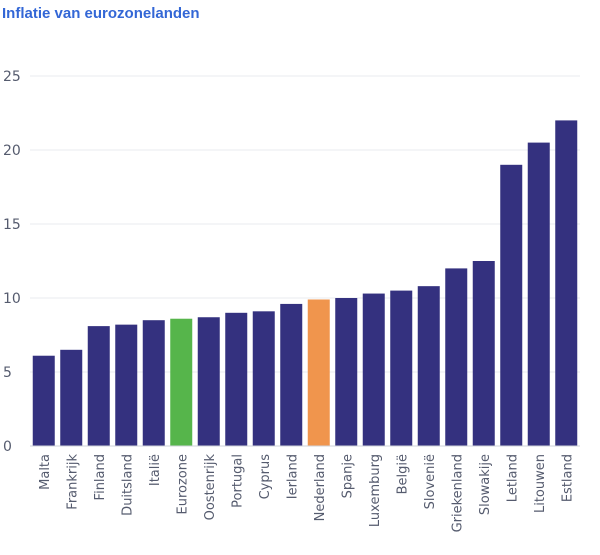  I want to click on bar-luxemburg, so click(373, 369).